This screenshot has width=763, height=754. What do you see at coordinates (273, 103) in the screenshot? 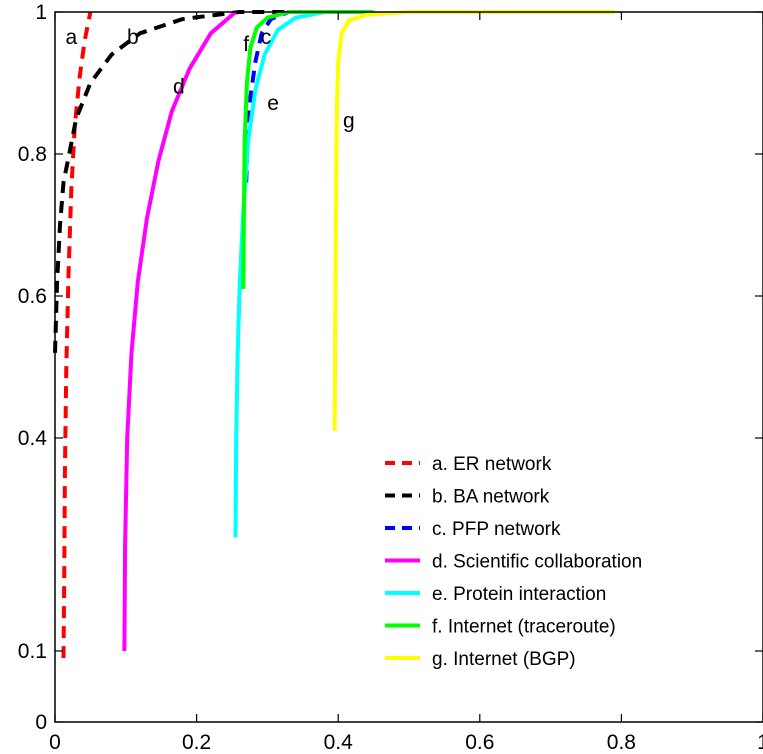
I see `curve-label-e: e` at bounding box center [273, 103].